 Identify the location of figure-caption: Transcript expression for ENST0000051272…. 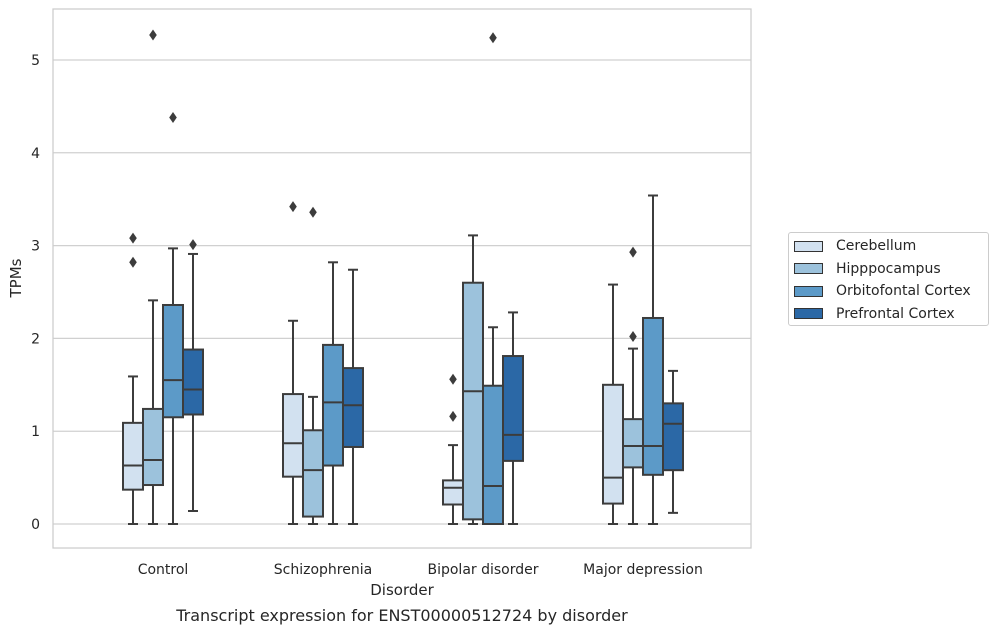
(402, 615).